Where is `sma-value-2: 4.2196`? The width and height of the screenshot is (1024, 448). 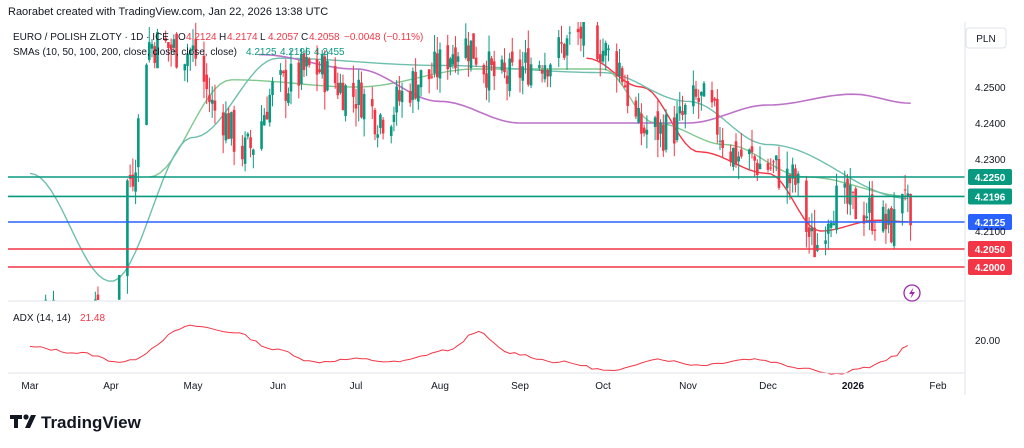
sma-value-2: 4.2196 is located at coordinates (295, 52).